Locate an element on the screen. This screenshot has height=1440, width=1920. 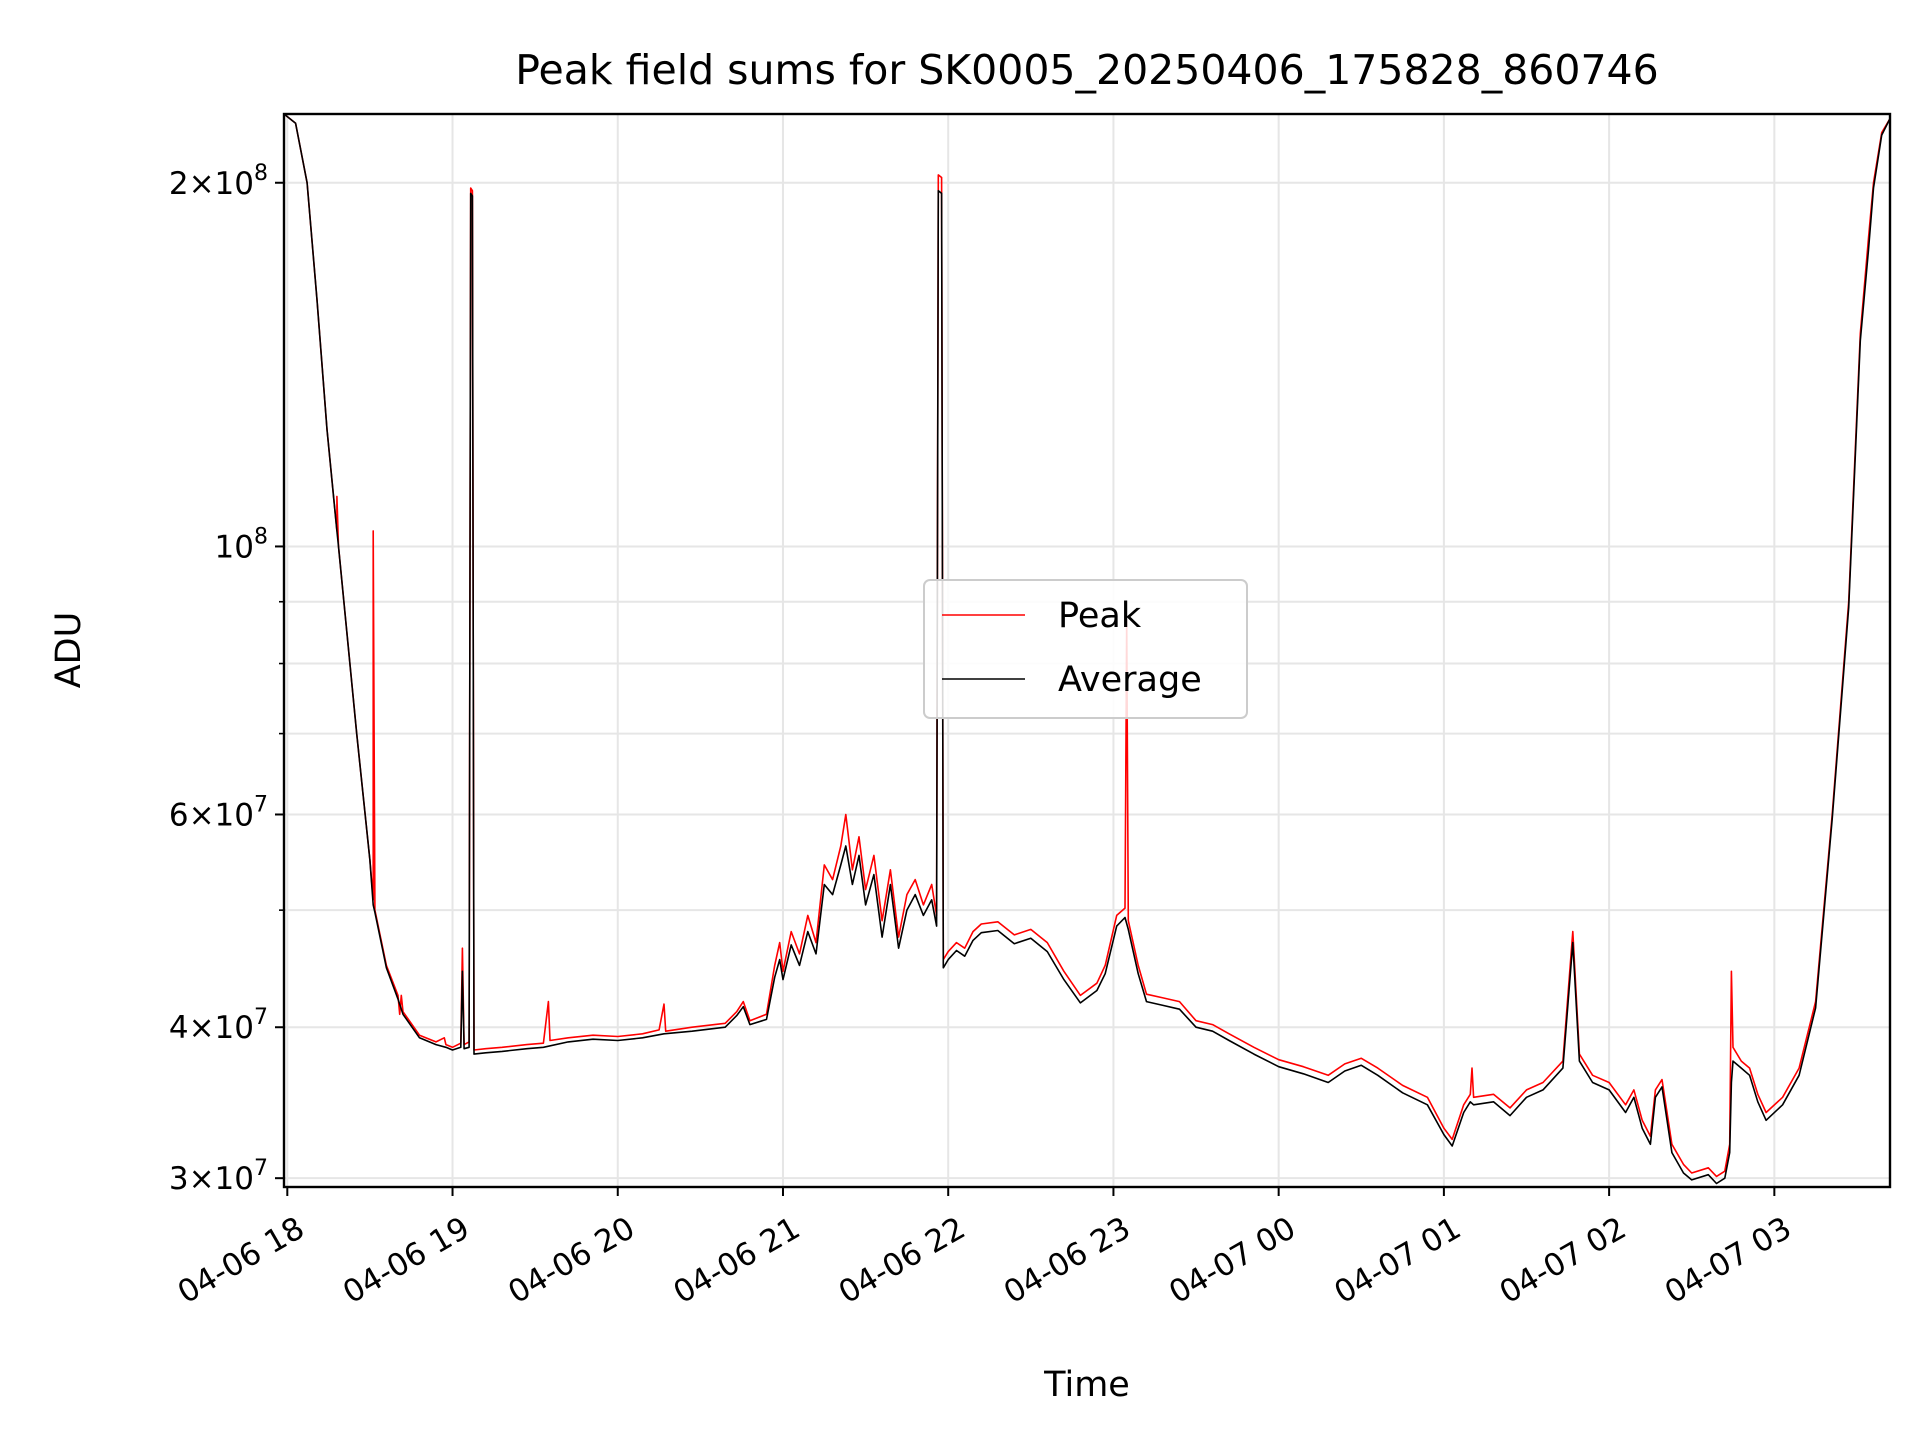
y-tick-label: 2×108 is located at coordinates (218, 181).